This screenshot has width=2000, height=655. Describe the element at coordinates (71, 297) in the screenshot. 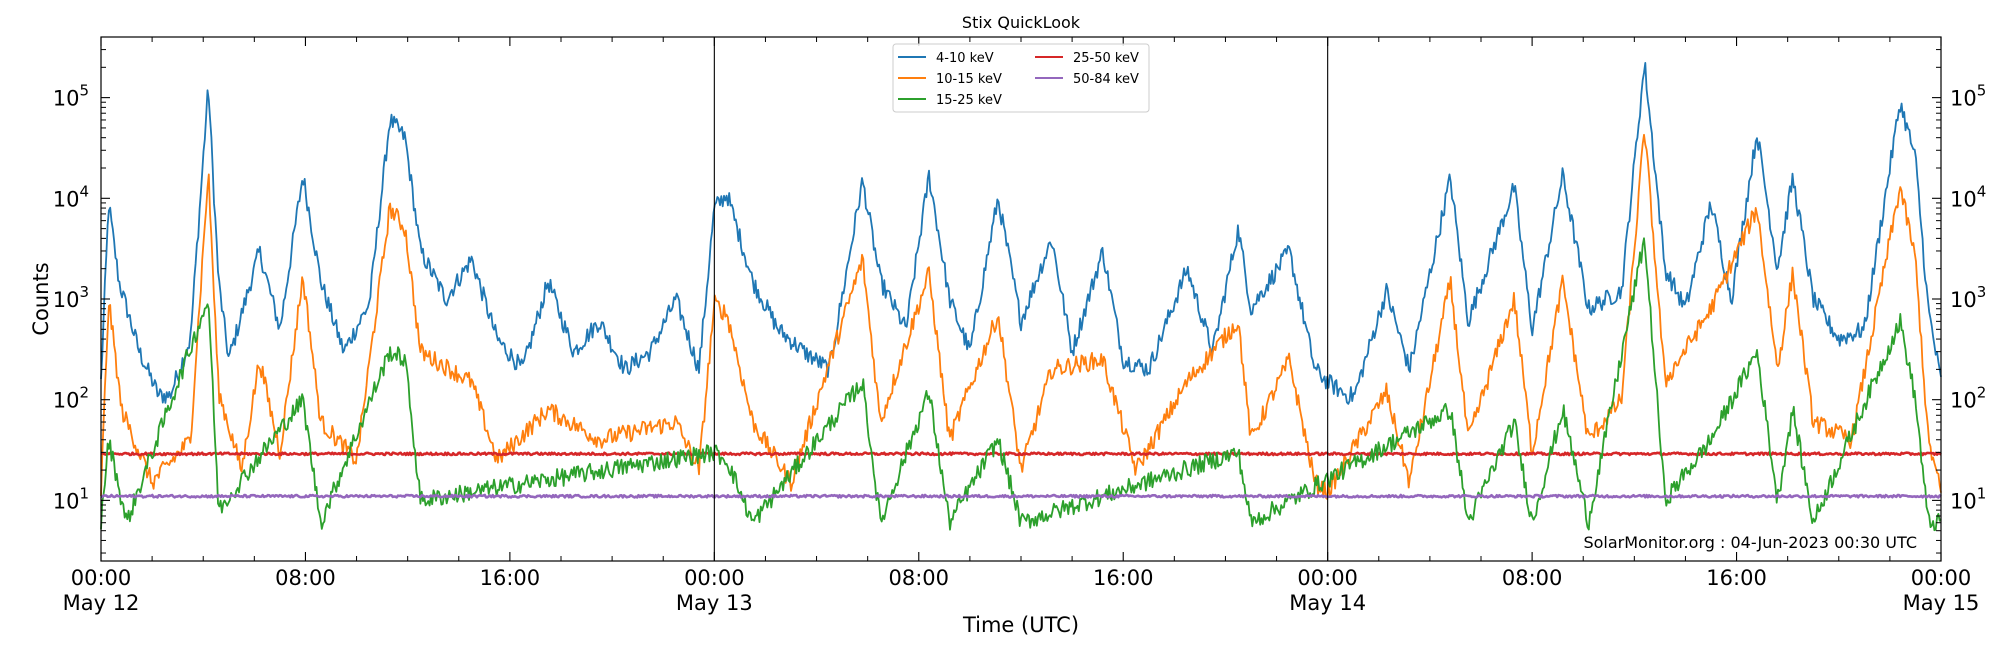

I see `y-tick-label-left: 10³` at that location.